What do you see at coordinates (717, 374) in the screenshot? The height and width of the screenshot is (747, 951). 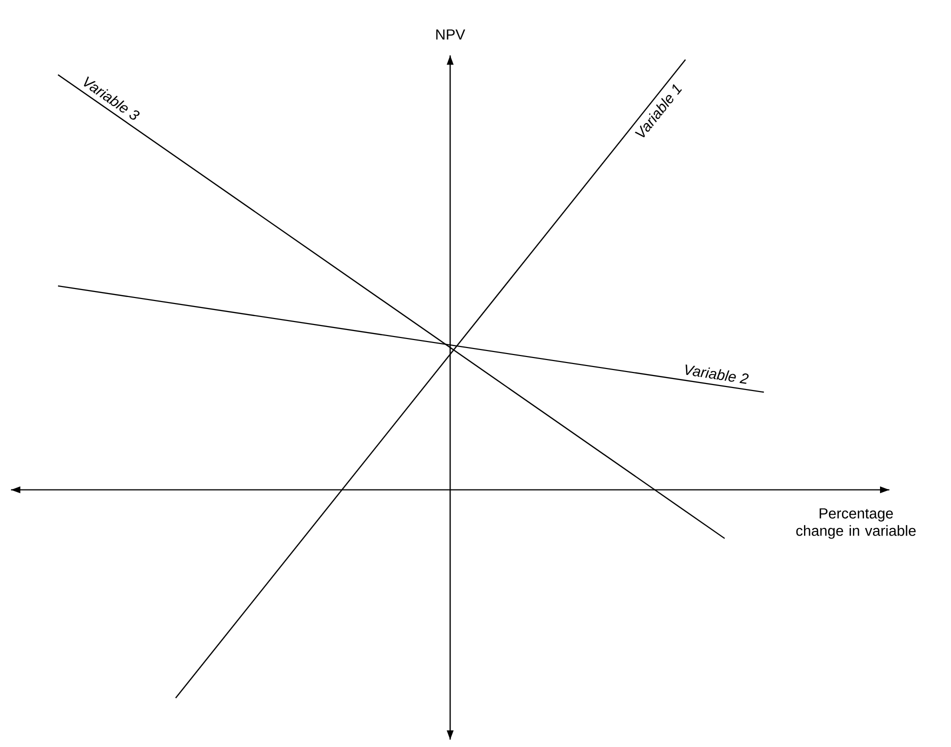 I see `text: Variable 2` at bounding box center [717, 374].